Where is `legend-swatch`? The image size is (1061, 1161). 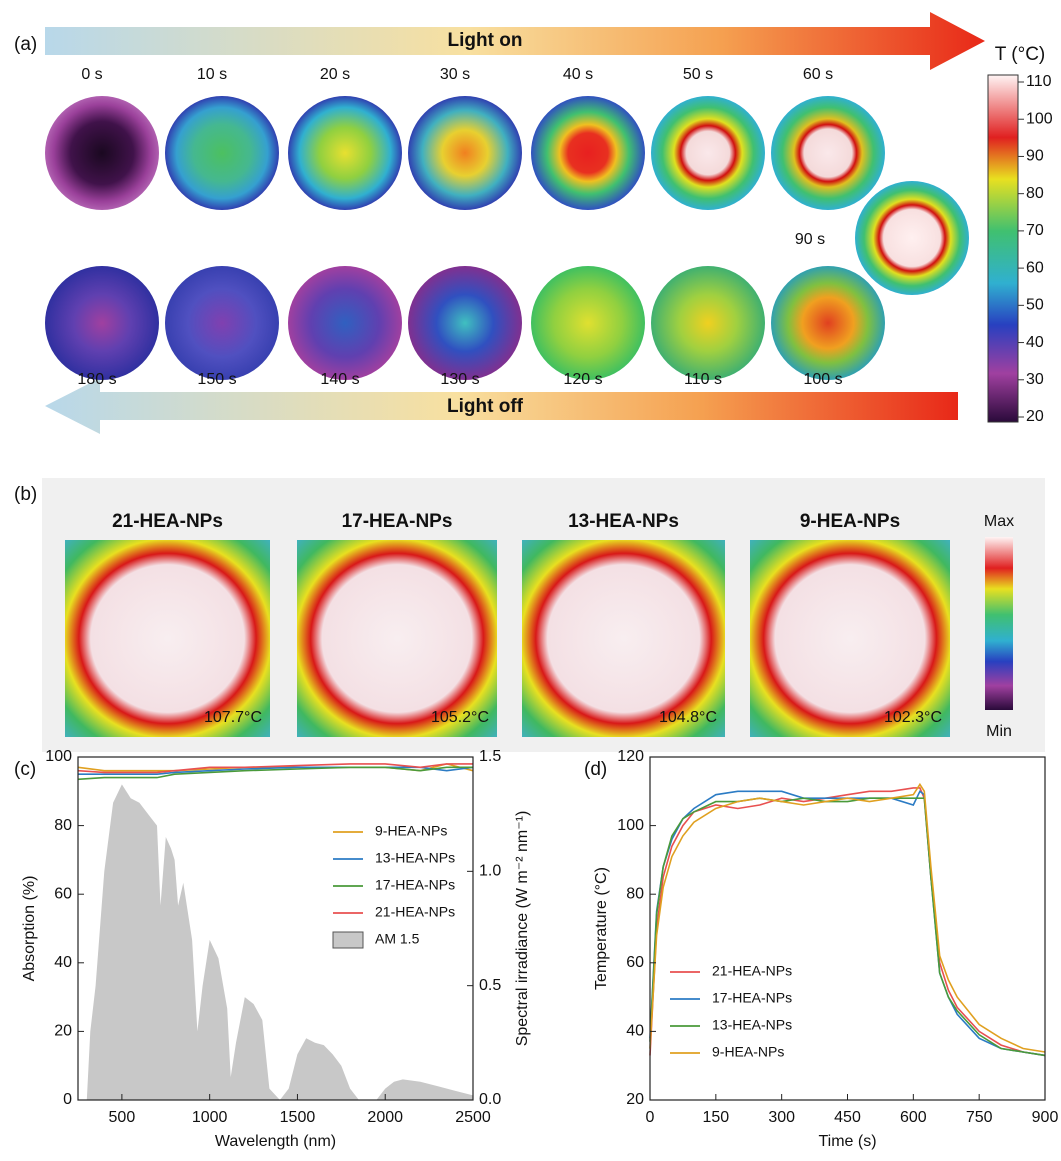
legend-swatch is located at coordinates (348, 940).